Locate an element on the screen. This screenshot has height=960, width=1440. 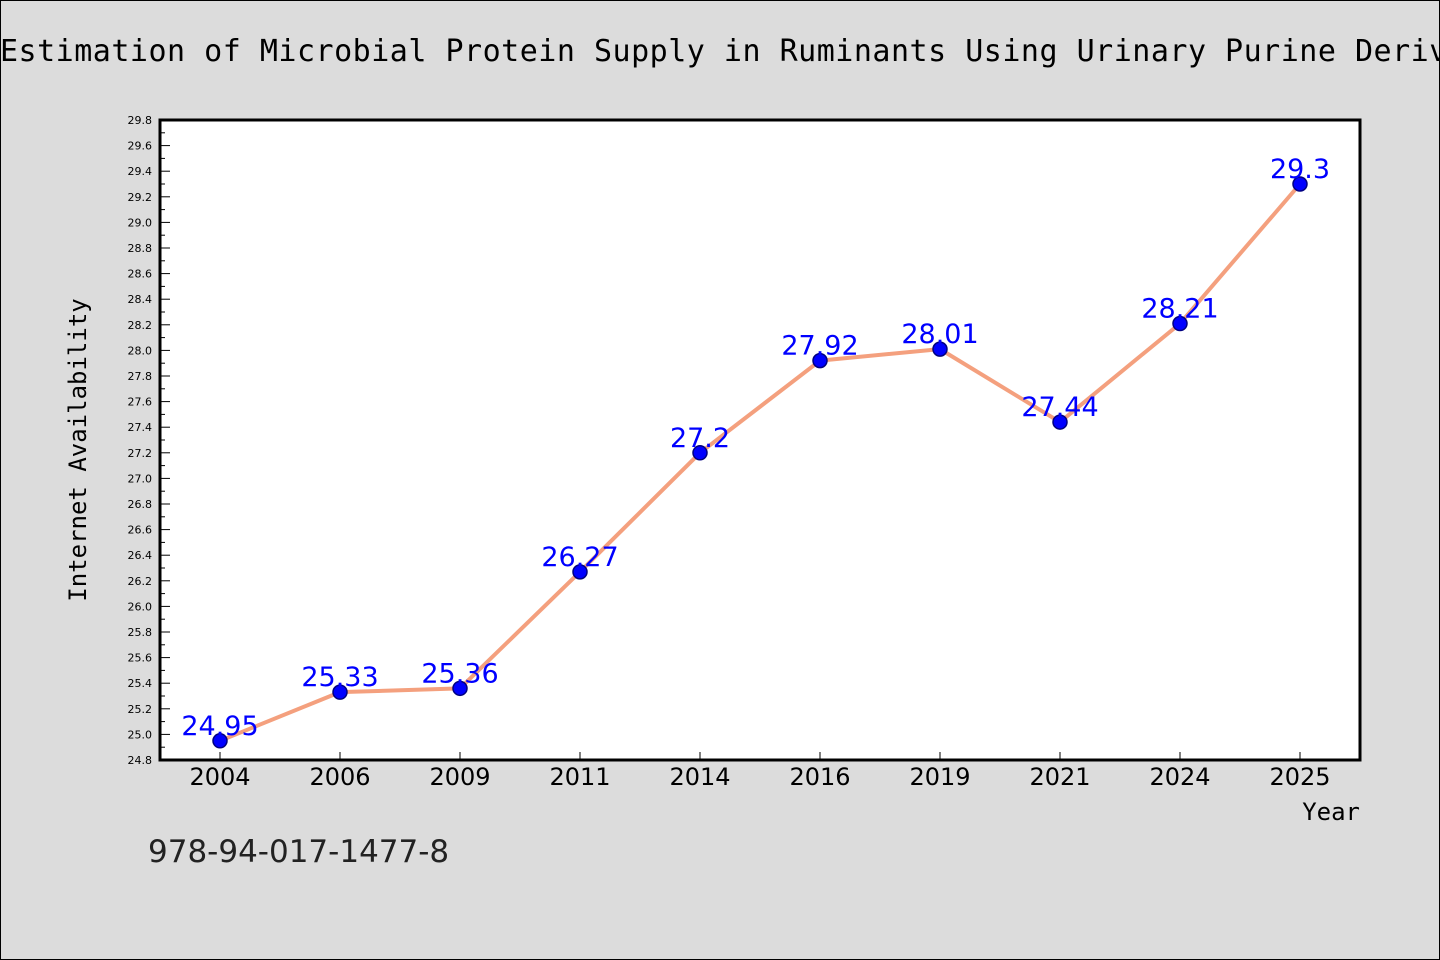
data-label: 28.21 is located at coordinates (1179, 309).